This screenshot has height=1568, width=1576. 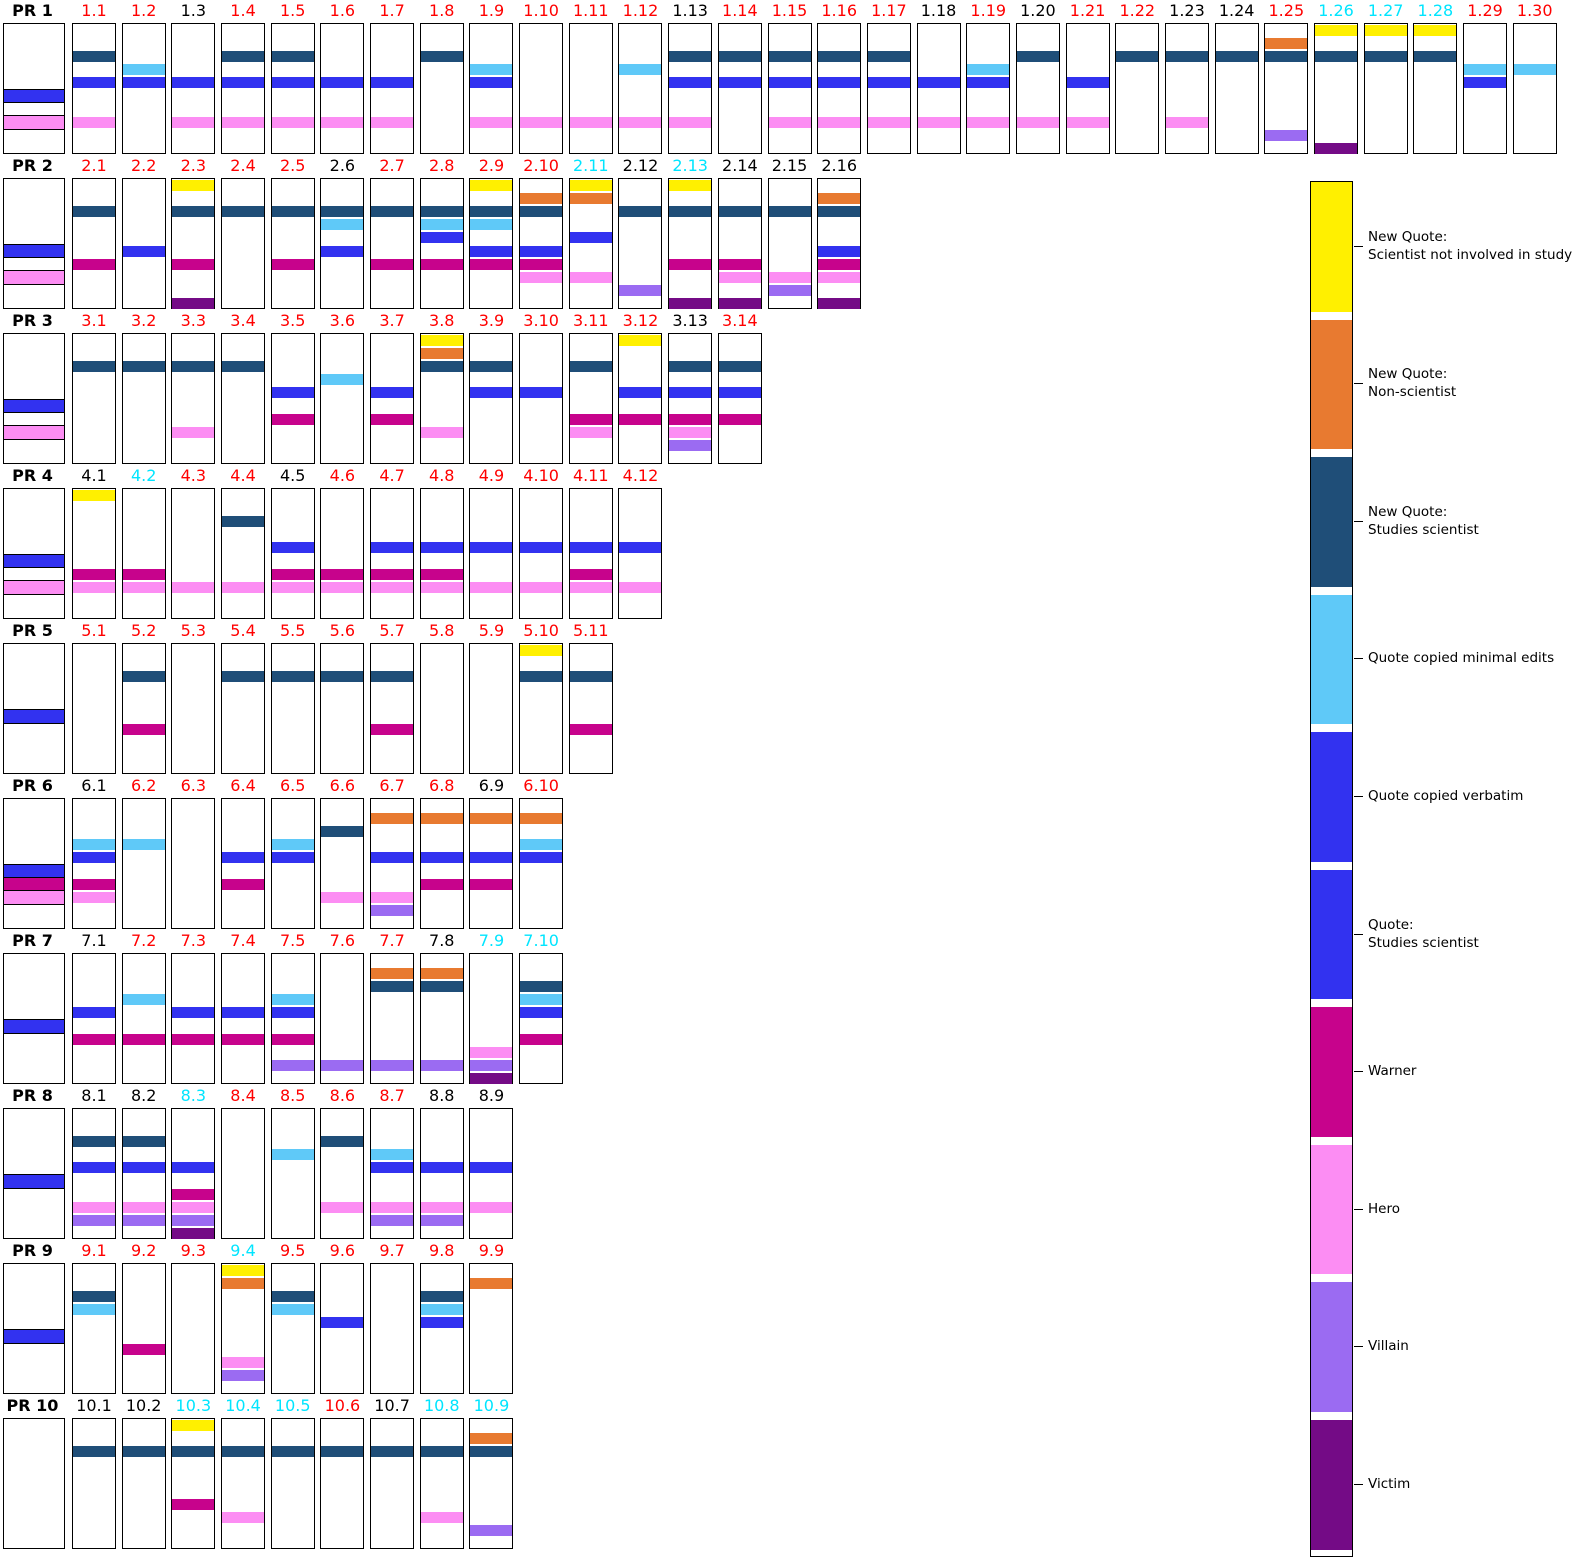 What do you see at coordinates (690, 303) in the screenshot?
I see `feature-band-victim` at bounding box center [690, 303].